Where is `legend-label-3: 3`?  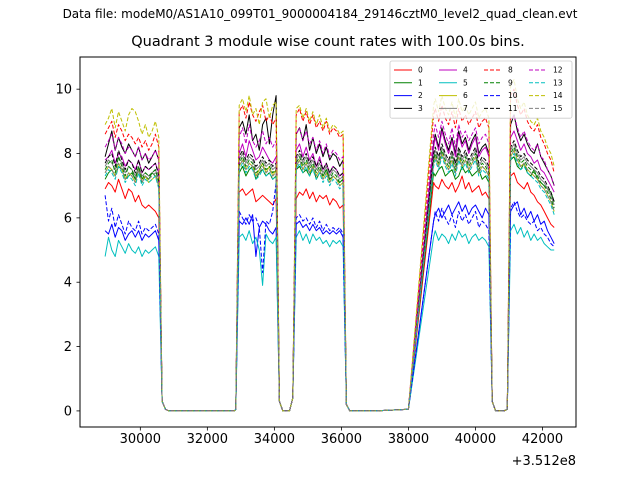 legend-label-3: 3 is located at coordinates (420, 108).